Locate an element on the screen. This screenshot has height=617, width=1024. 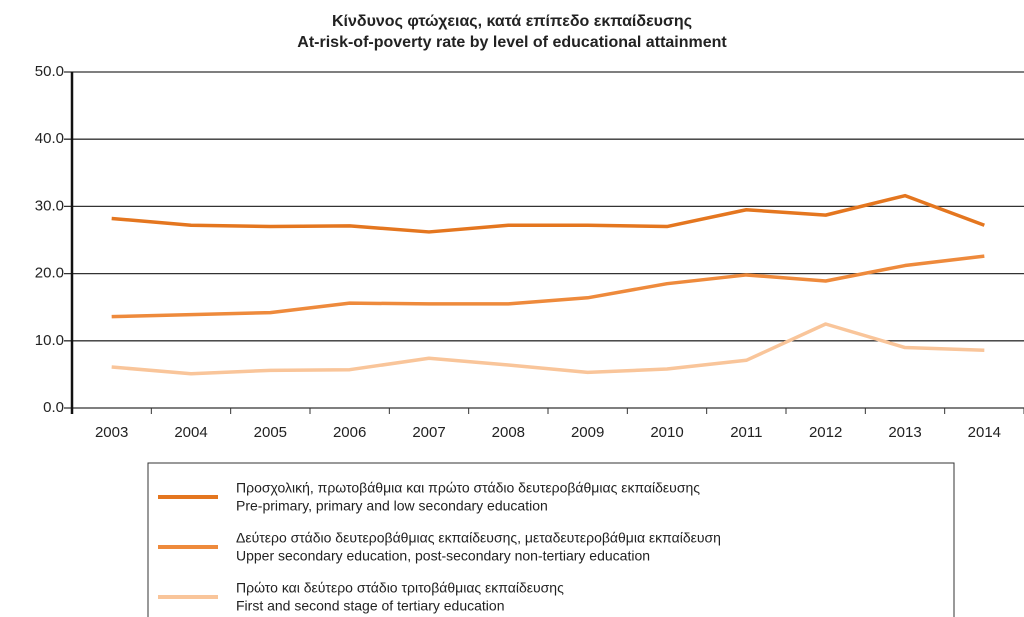
x-tick-label: 2012 is located at coordinates (825, 432).